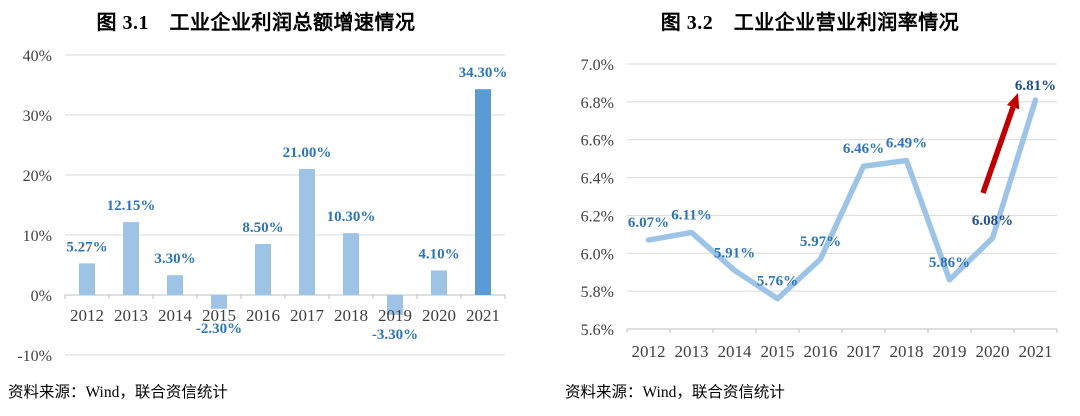 This screenshot has width=1080, height=416. What do you see at coordinates (174, 259) in the screenshot?
I see `bar-value-label: 3.30%` at bounding box center [174, 259].